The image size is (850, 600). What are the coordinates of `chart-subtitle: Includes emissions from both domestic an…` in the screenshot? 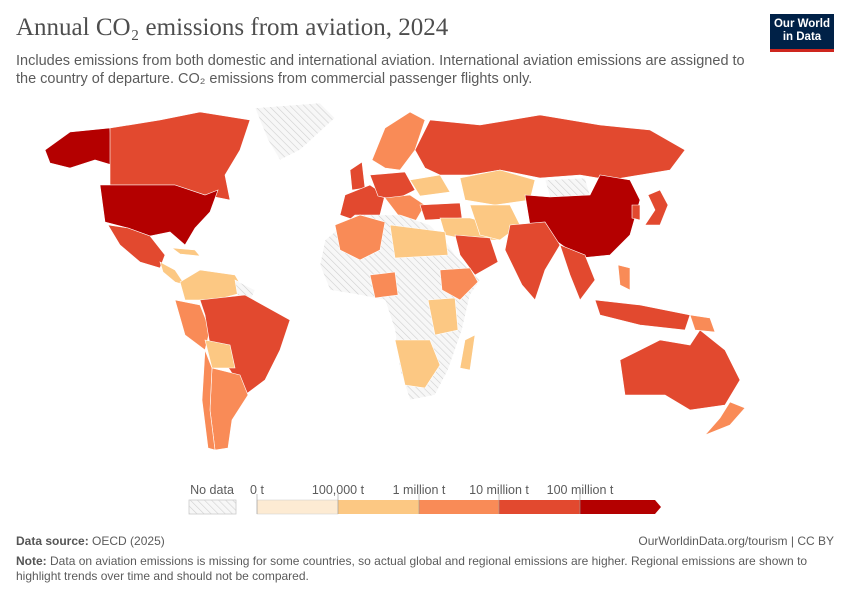 It's located at (380, 70).